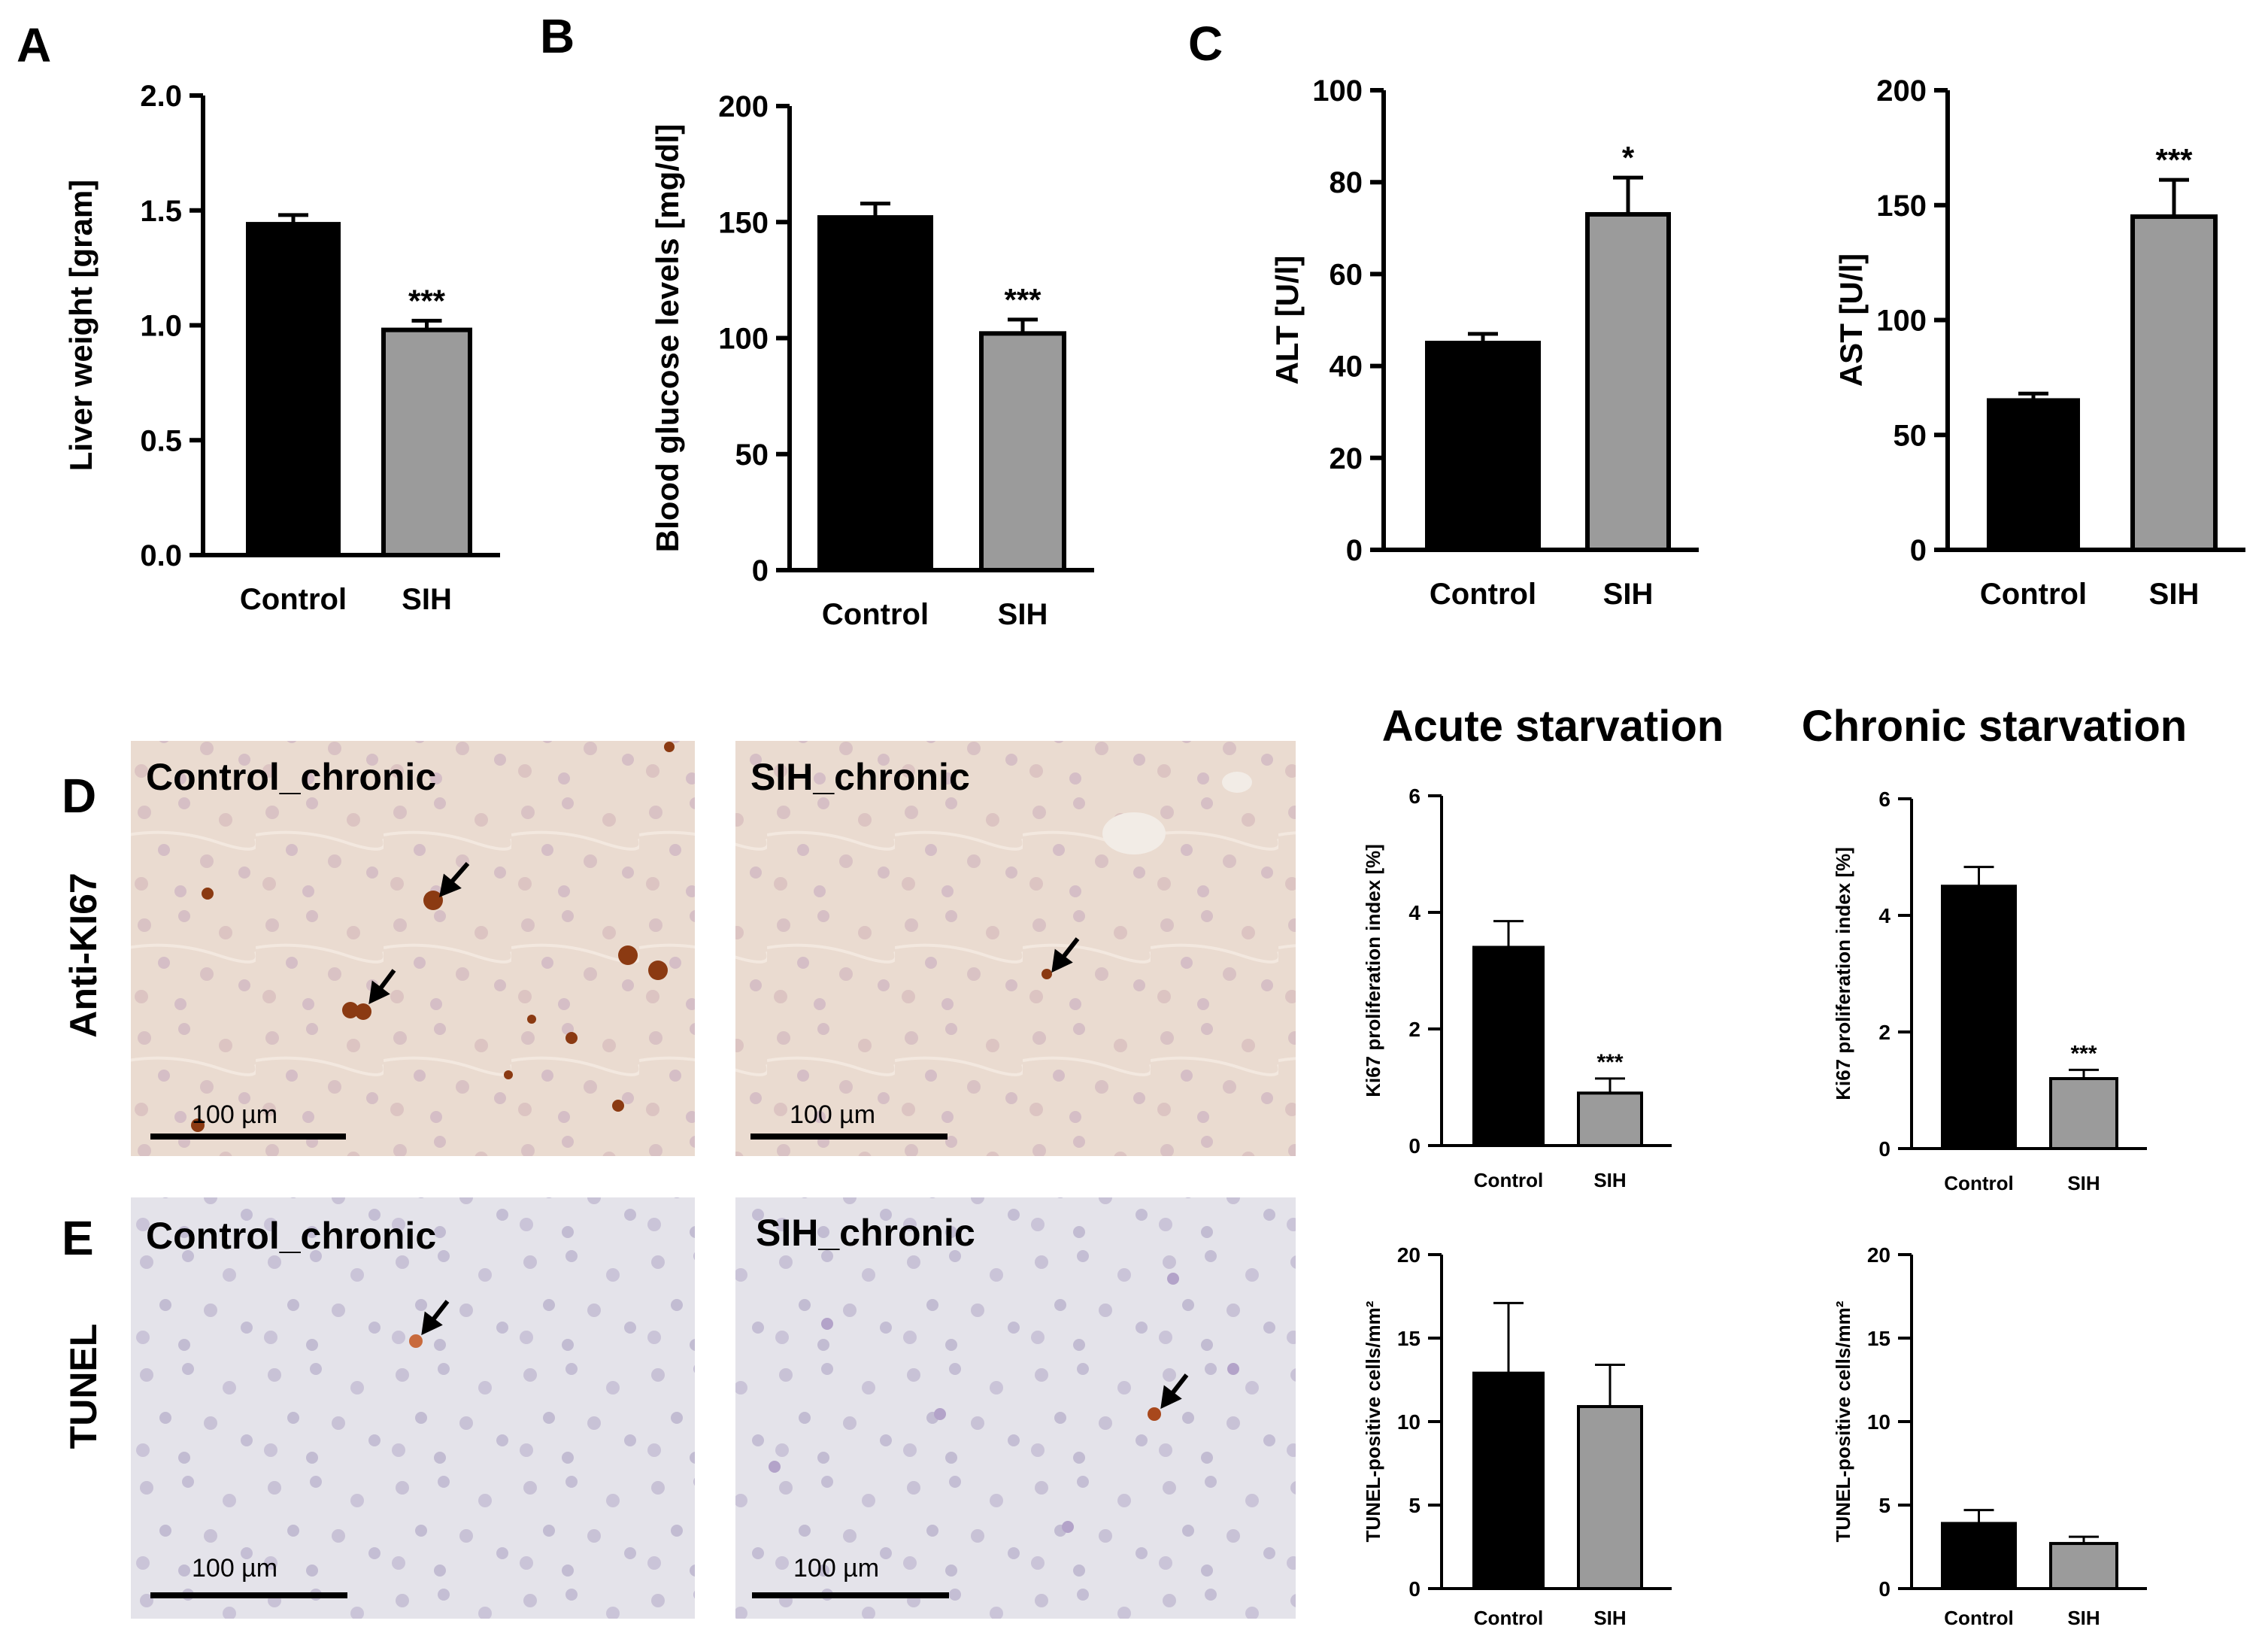 The width and height of the screenshot is (2268, 1651). I want to click on y-tick-label: 1.0, so click(161, 326).